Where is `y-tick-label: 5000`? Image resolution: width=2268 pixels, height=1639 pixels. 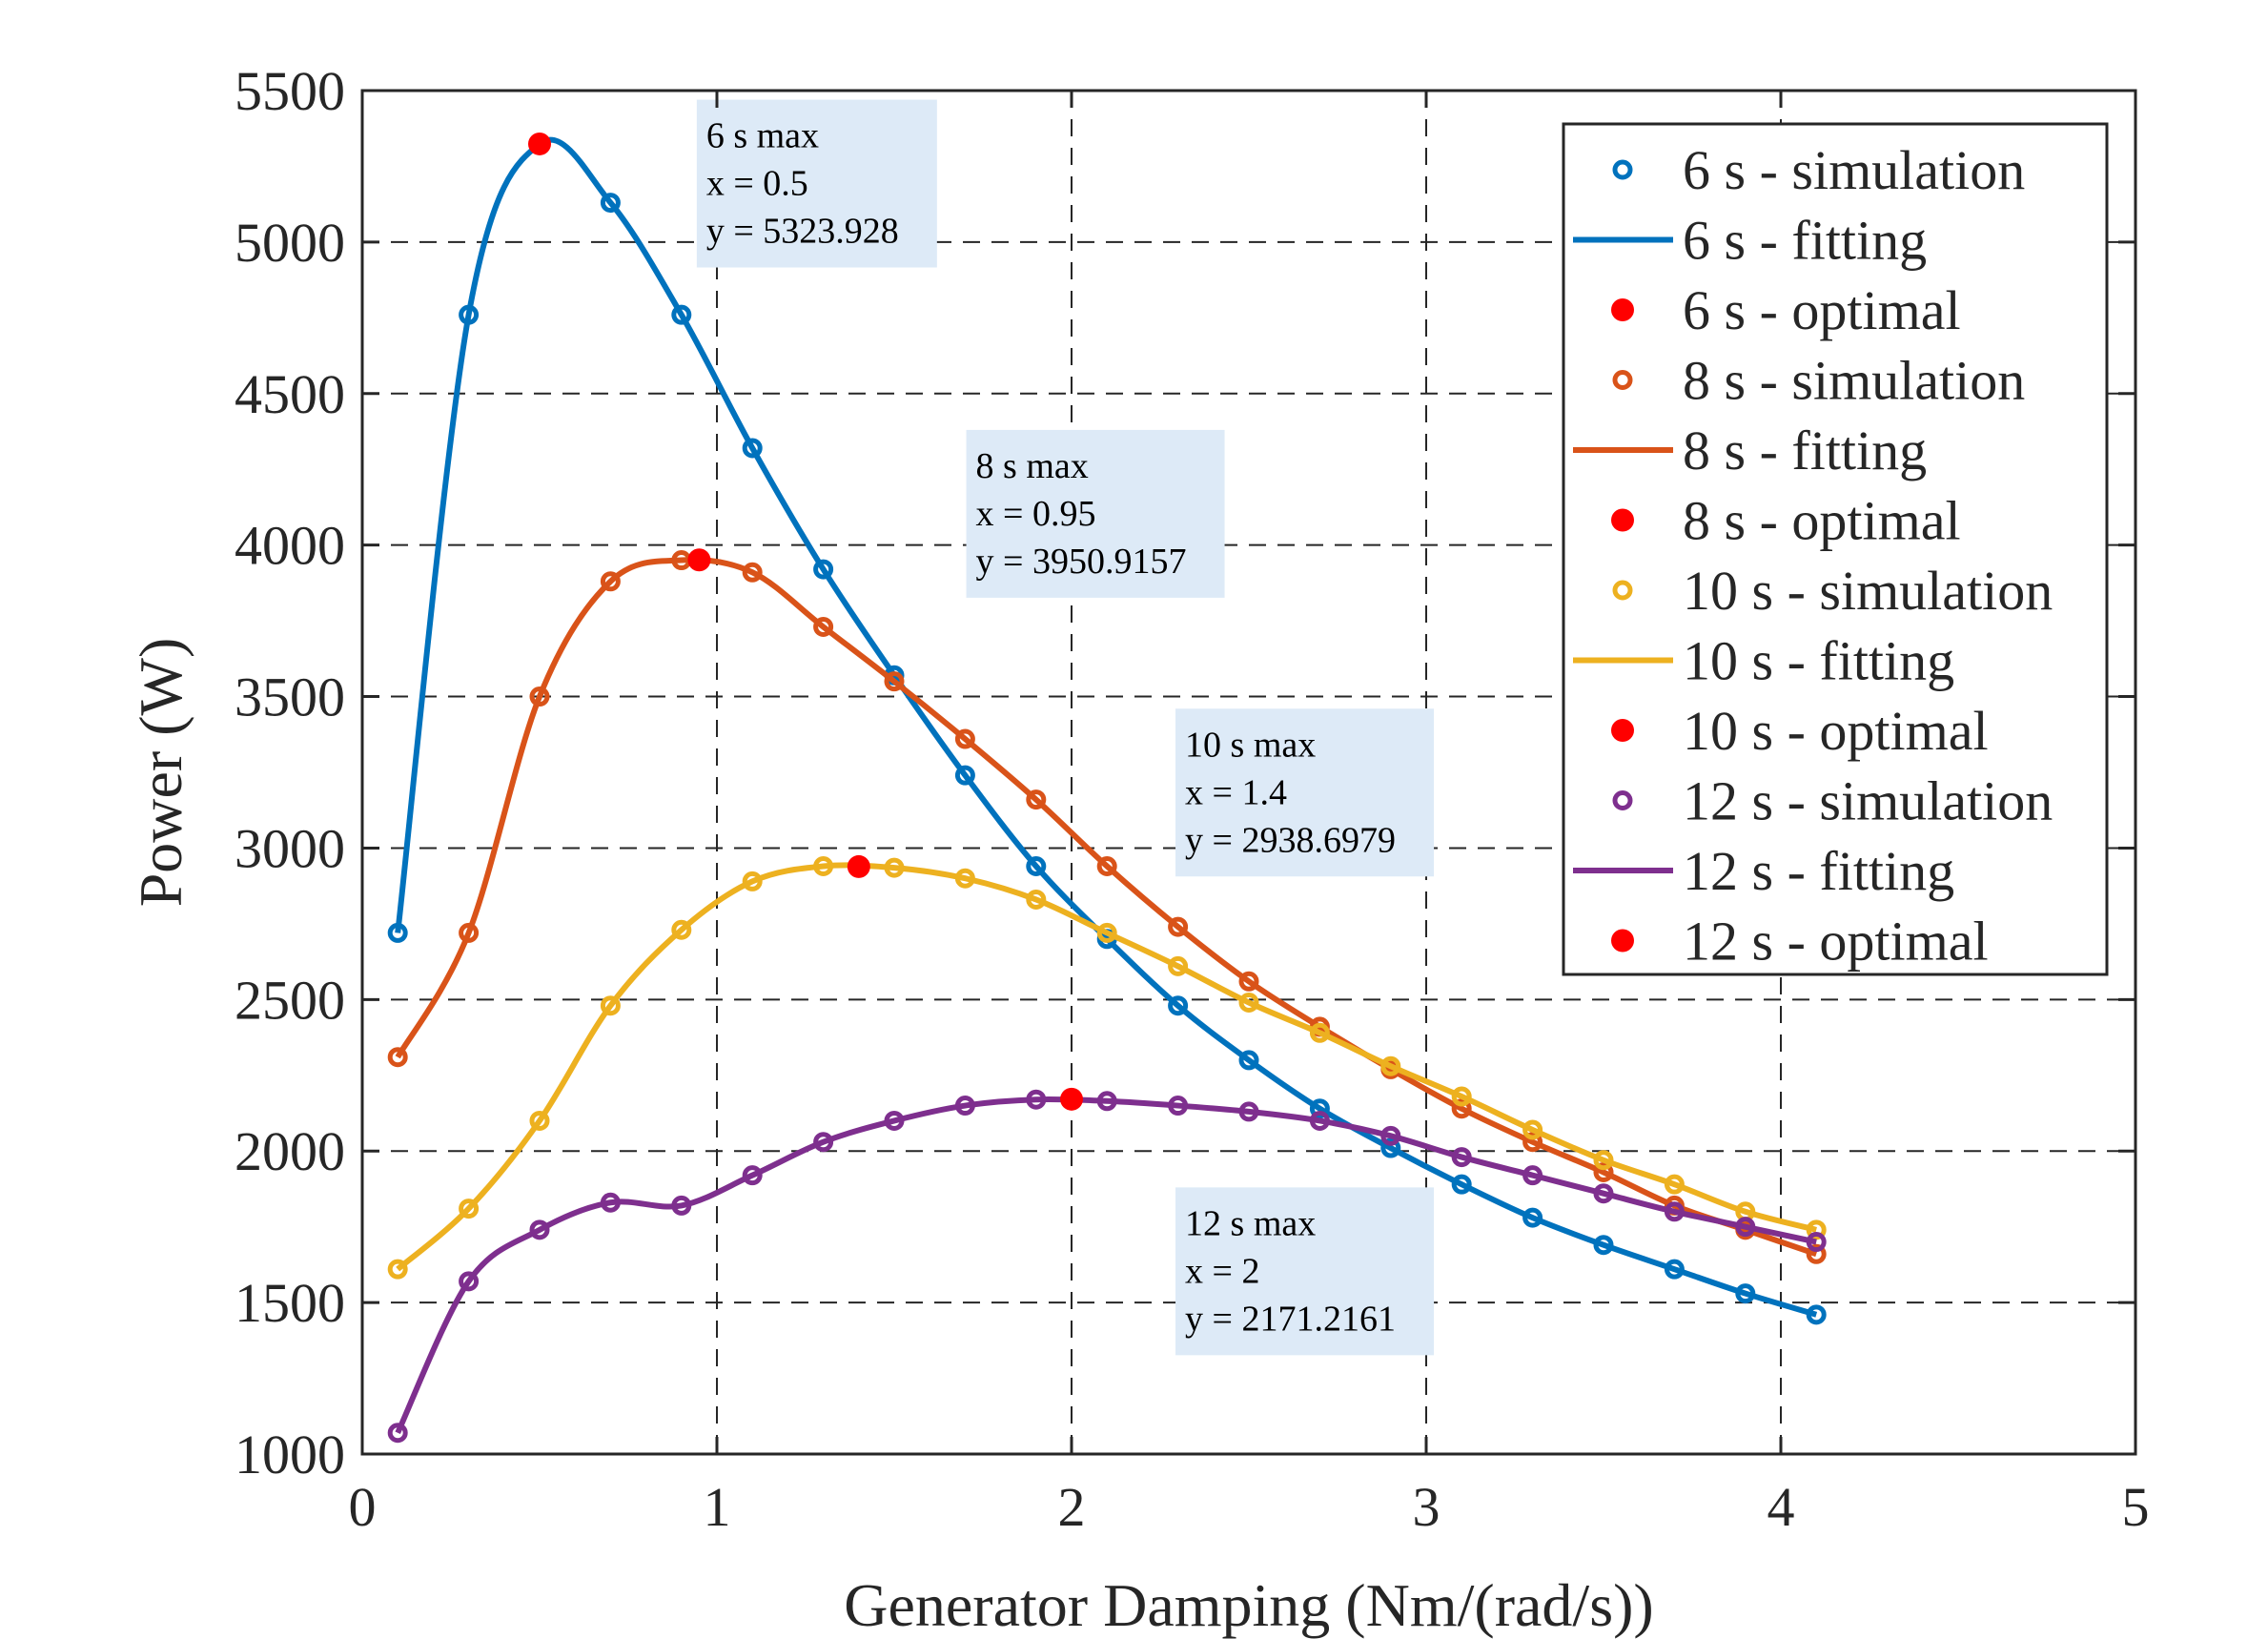
y-tick-label: 5000 is located at coordinates (290, 243).